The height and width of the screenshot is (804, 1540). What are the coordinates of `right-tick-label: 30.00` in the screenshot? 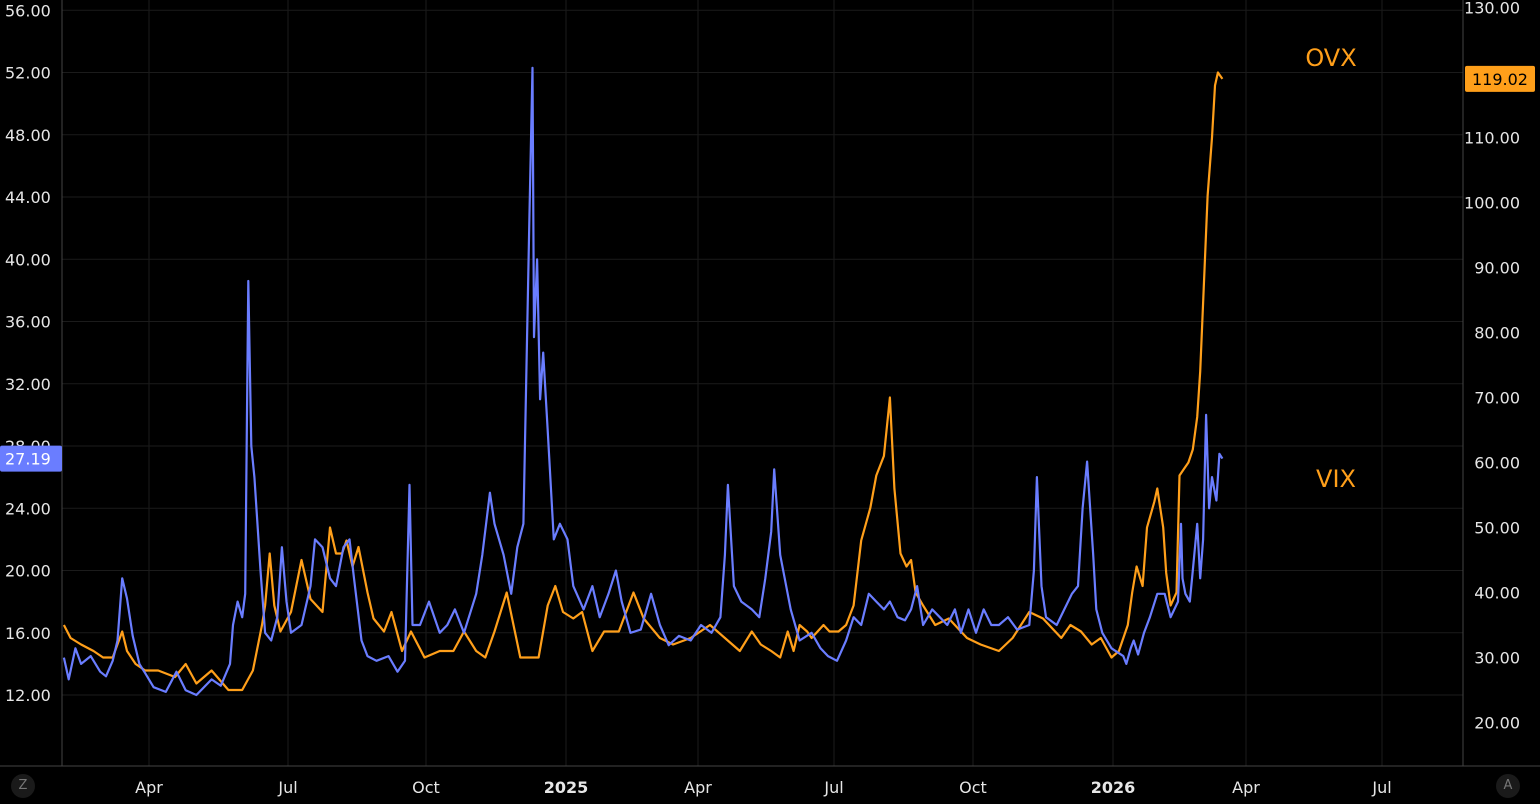 It's located at (1497, 658).